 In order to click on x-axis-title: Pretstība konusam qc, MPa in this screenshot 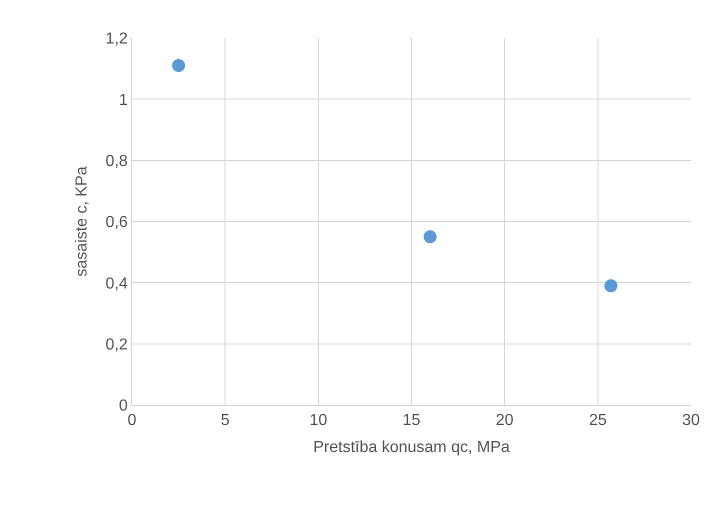, I will do `click(411, 447)`.